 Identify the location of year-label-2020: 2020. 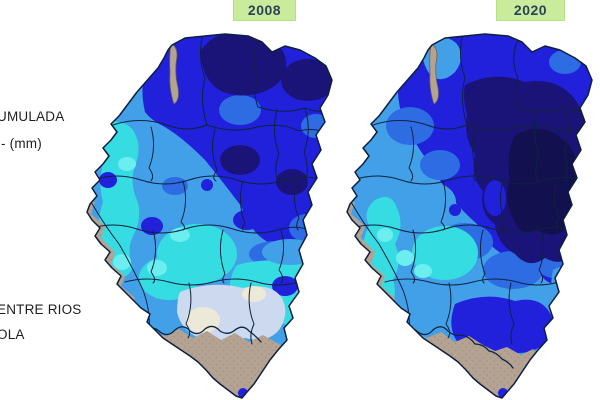
(530, 10).